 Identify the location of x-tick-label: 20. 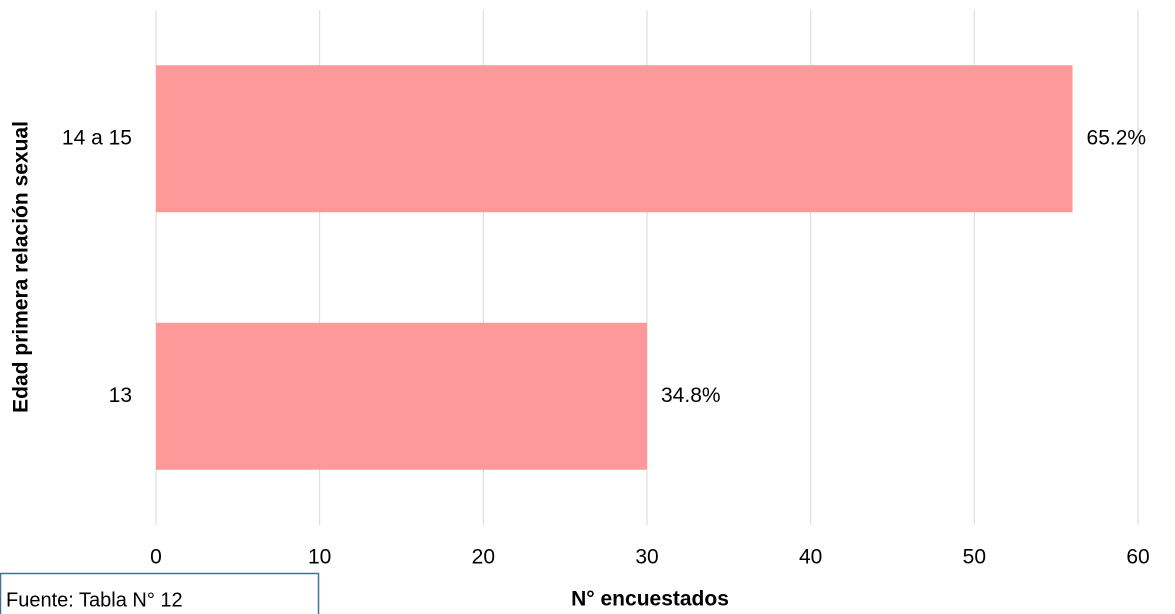
(483, 557).